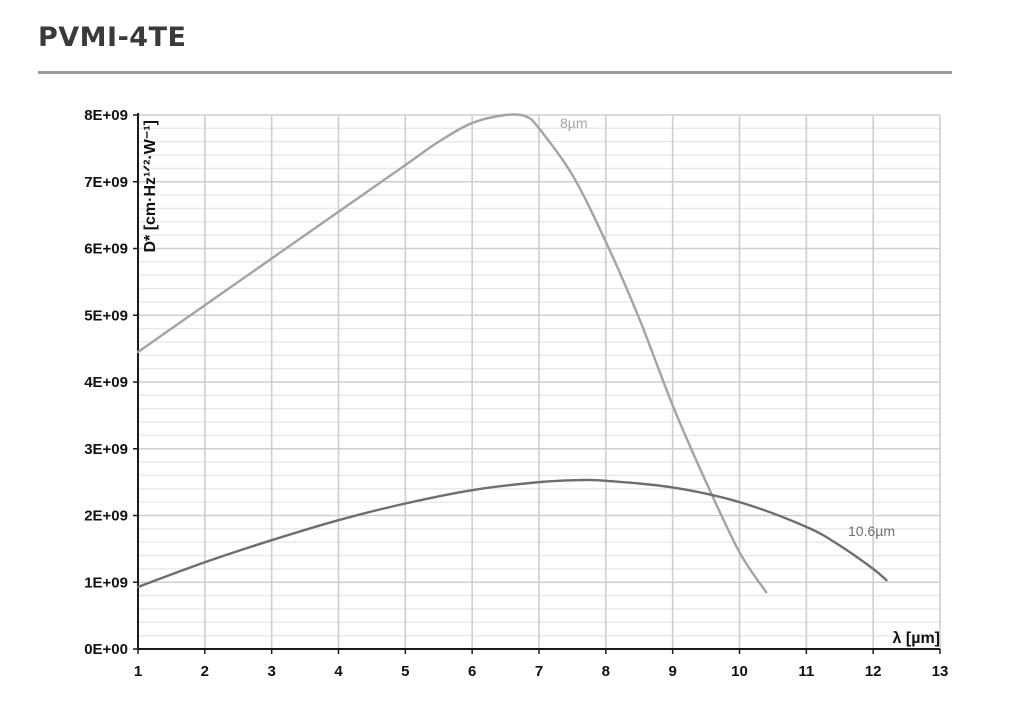  What do you see at coordinates (106, 516) in the screenshot?
I see `y-tick-label: 2E+09` at bounding box center [106, 516].